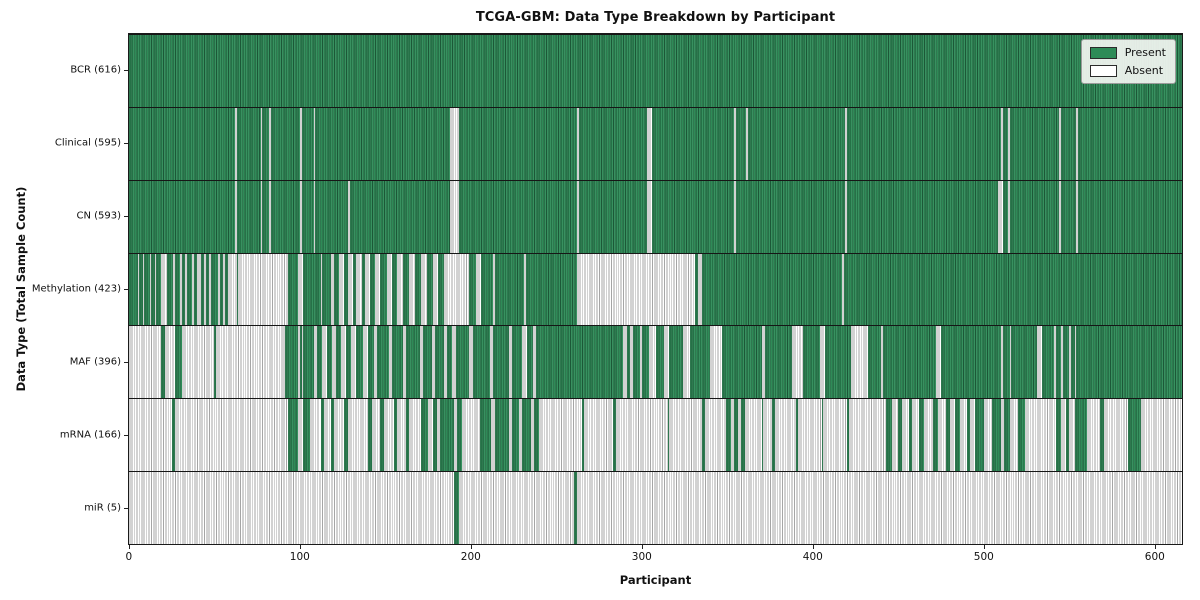 The width and height of the screenshot is (1200, 600). I want to click on x-tick-label: 400, so click(812, 557).